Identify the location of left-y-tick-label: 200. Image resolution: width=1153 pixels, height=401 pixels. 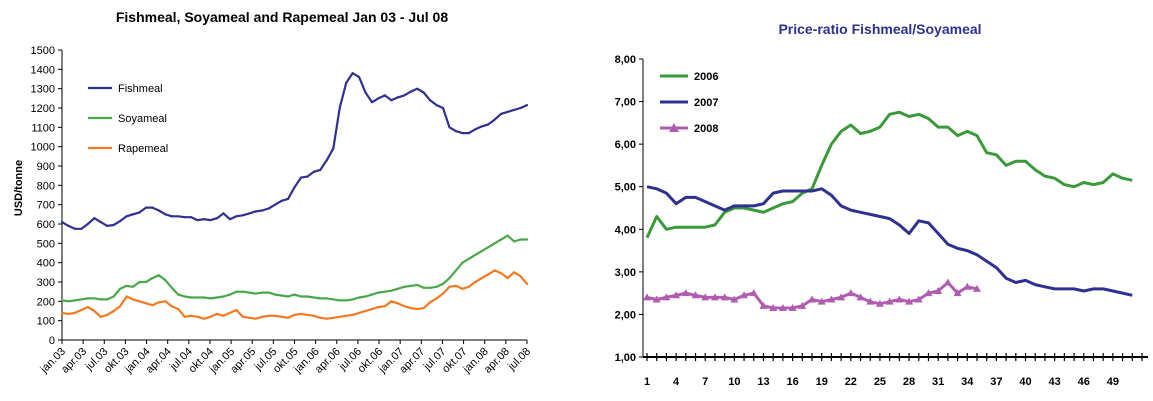
(46, 302).